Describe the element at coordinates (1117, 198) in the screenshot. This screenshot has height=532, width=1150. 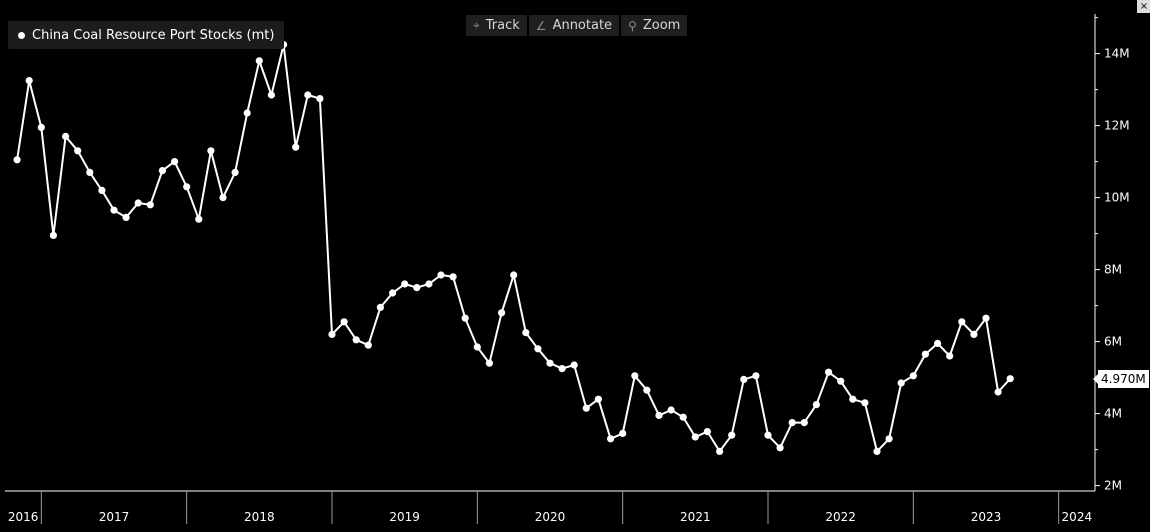
I see `y-tick-label: 10M` at that location.